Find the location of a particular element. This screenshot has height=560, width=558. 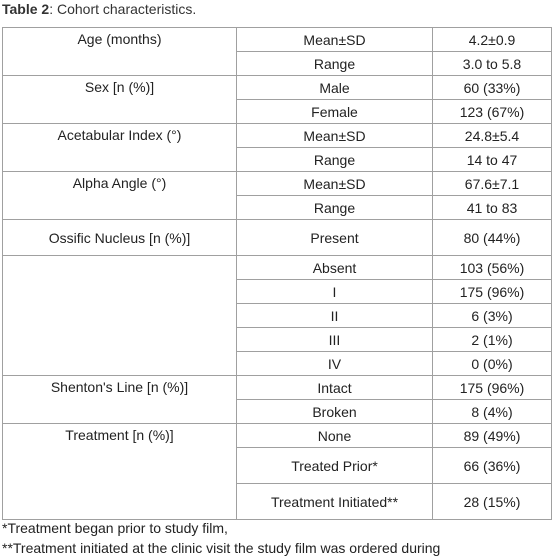

statistic: III is located at coordinates (334, 339).